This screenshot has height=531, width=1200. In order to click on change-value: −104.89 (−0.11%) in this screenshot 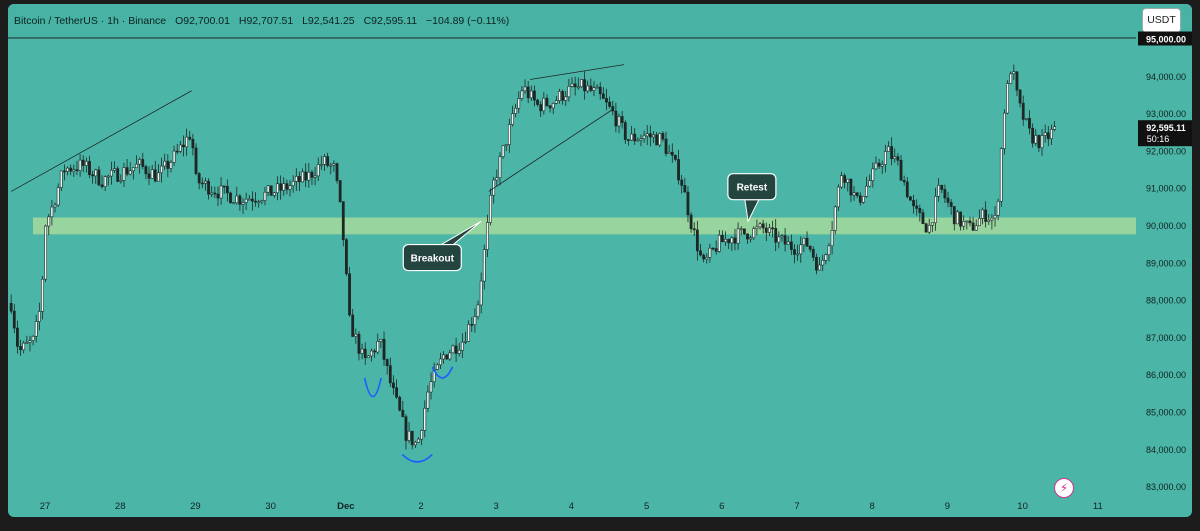, I will do `click(468, 21)`.